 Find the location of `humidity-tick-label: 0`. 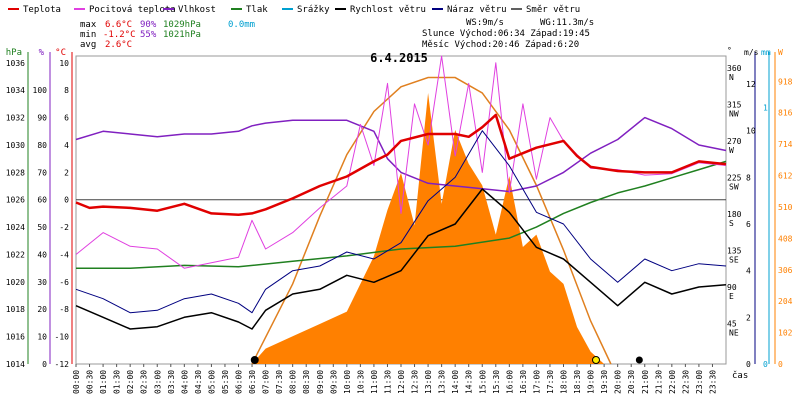

humidity-tick-label: 0 is located at coordinates (44, 364).